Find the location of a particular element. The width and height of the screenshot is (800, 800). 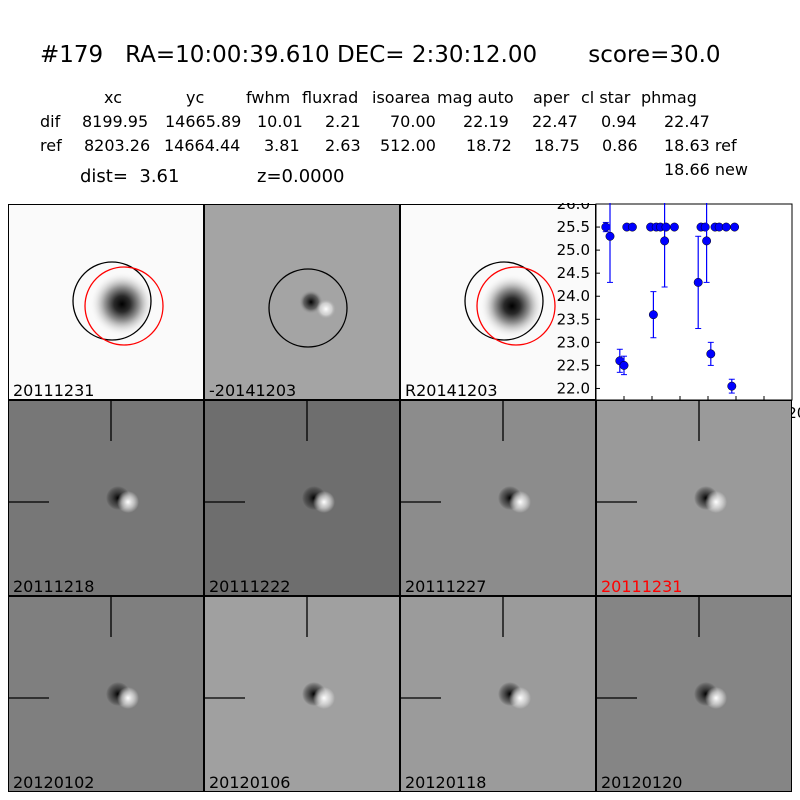

dif-aper: 22.47 is located at coordinates (555, 121).